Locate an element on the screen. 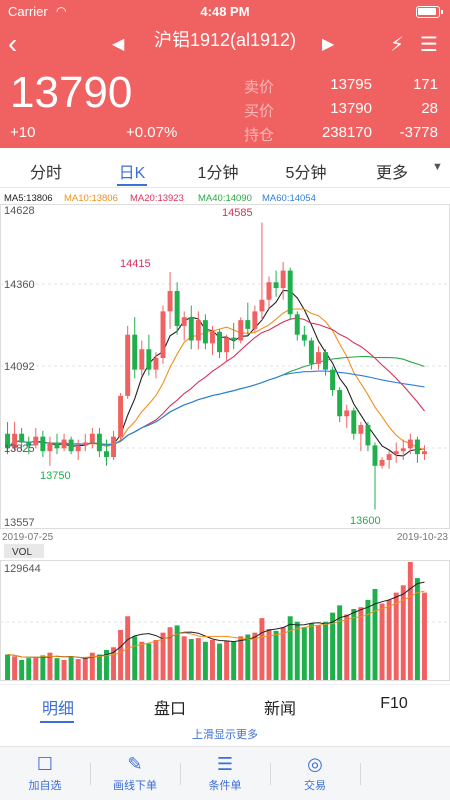 The image size is (450, 800). contract-title: 沪铝1912(al1912) is located at coordinates (225, 40).